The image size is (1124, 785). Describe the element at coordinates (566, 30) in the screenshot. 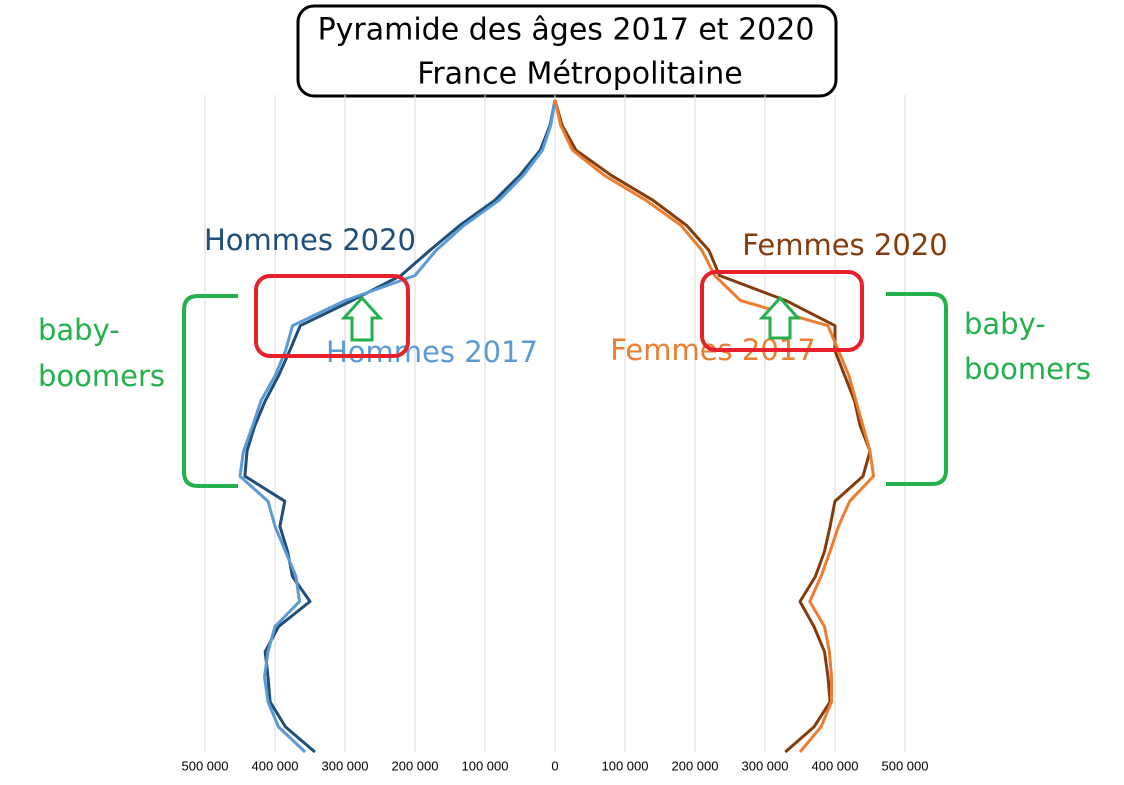

I see `chart-title: Pyramide des âges 2017 et 2020` at that location.